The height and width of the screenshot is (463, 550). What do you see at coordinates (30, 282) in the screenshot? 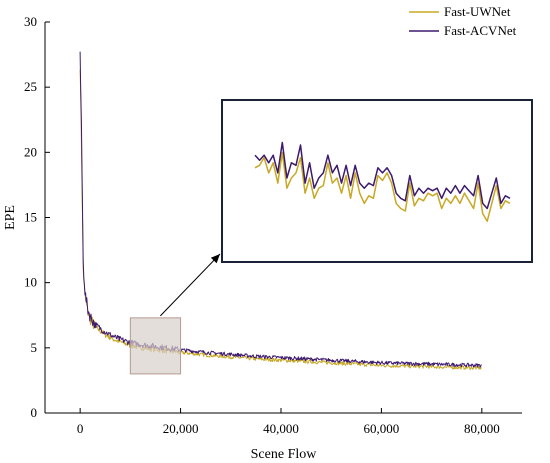
I see `y-tick-label: 10` at bounding box center [30, 282].